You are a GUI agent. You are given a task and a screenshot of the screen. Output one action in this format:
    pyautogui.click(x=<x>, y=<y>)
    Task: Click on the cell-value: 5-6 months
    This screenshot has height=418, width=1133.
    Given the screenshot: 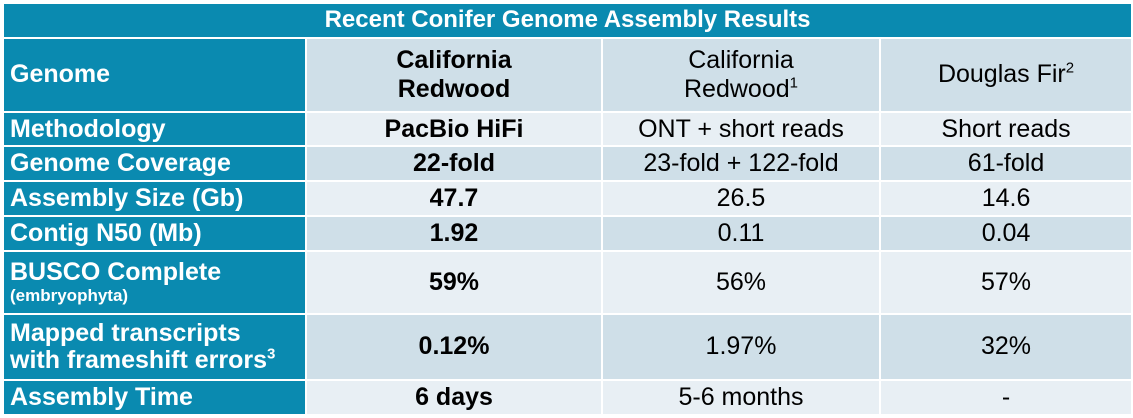 What is the action you would take?
    pyautogui.click(x=741, y=397)
    